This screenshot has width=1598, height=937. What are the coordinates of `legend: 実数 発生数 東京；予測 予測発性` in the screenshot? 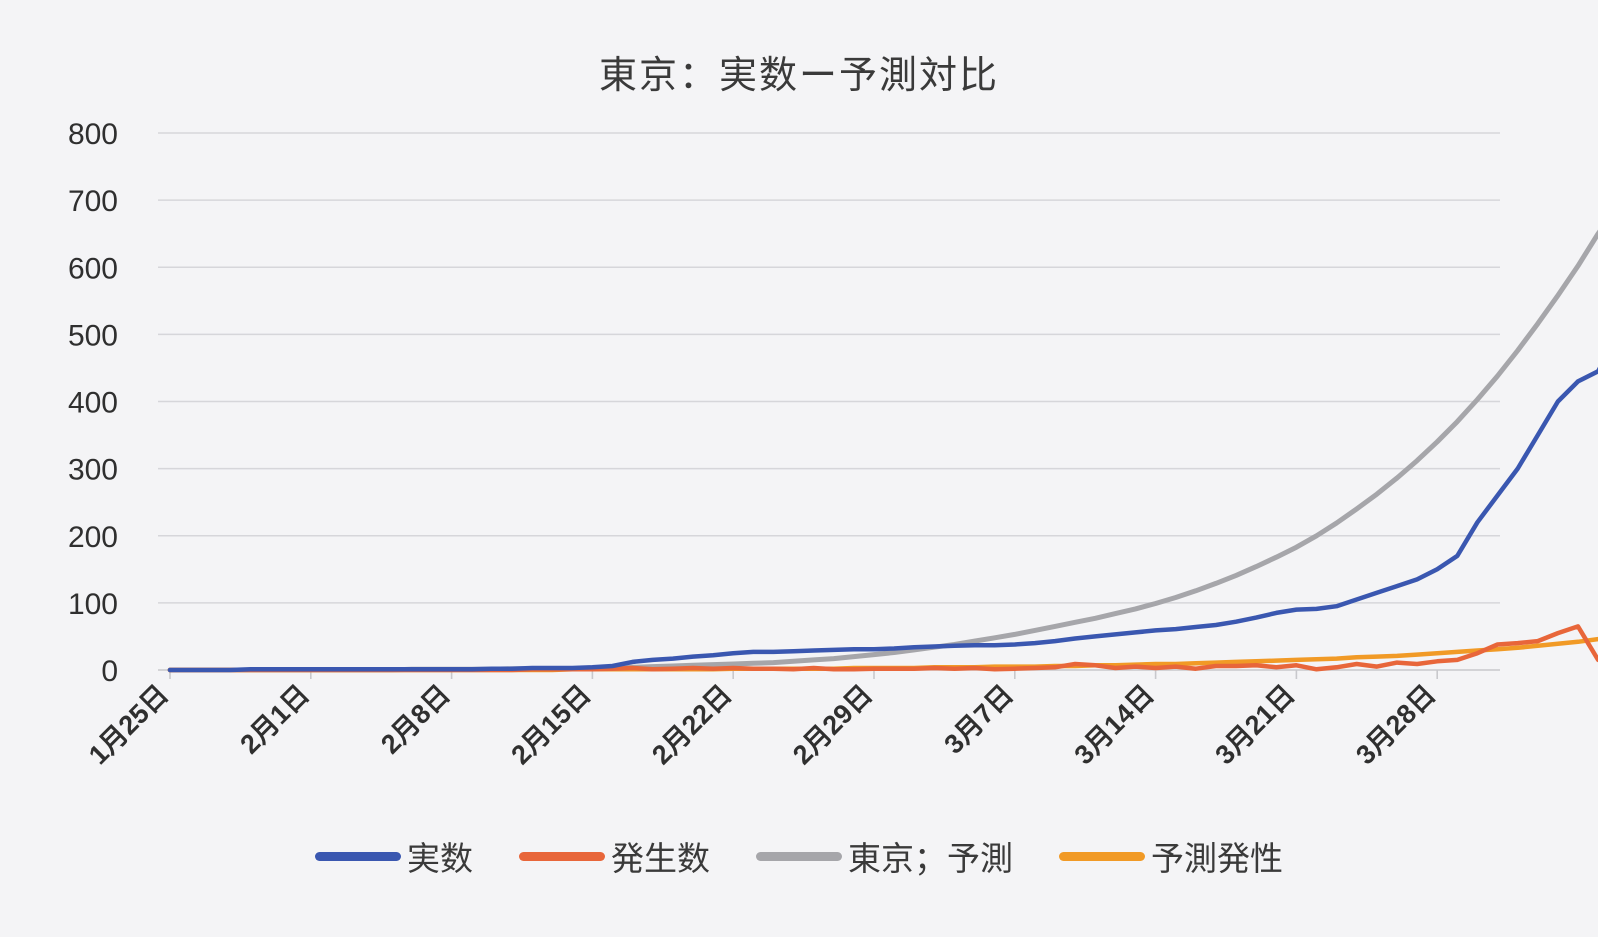 It's located at (799, 856).